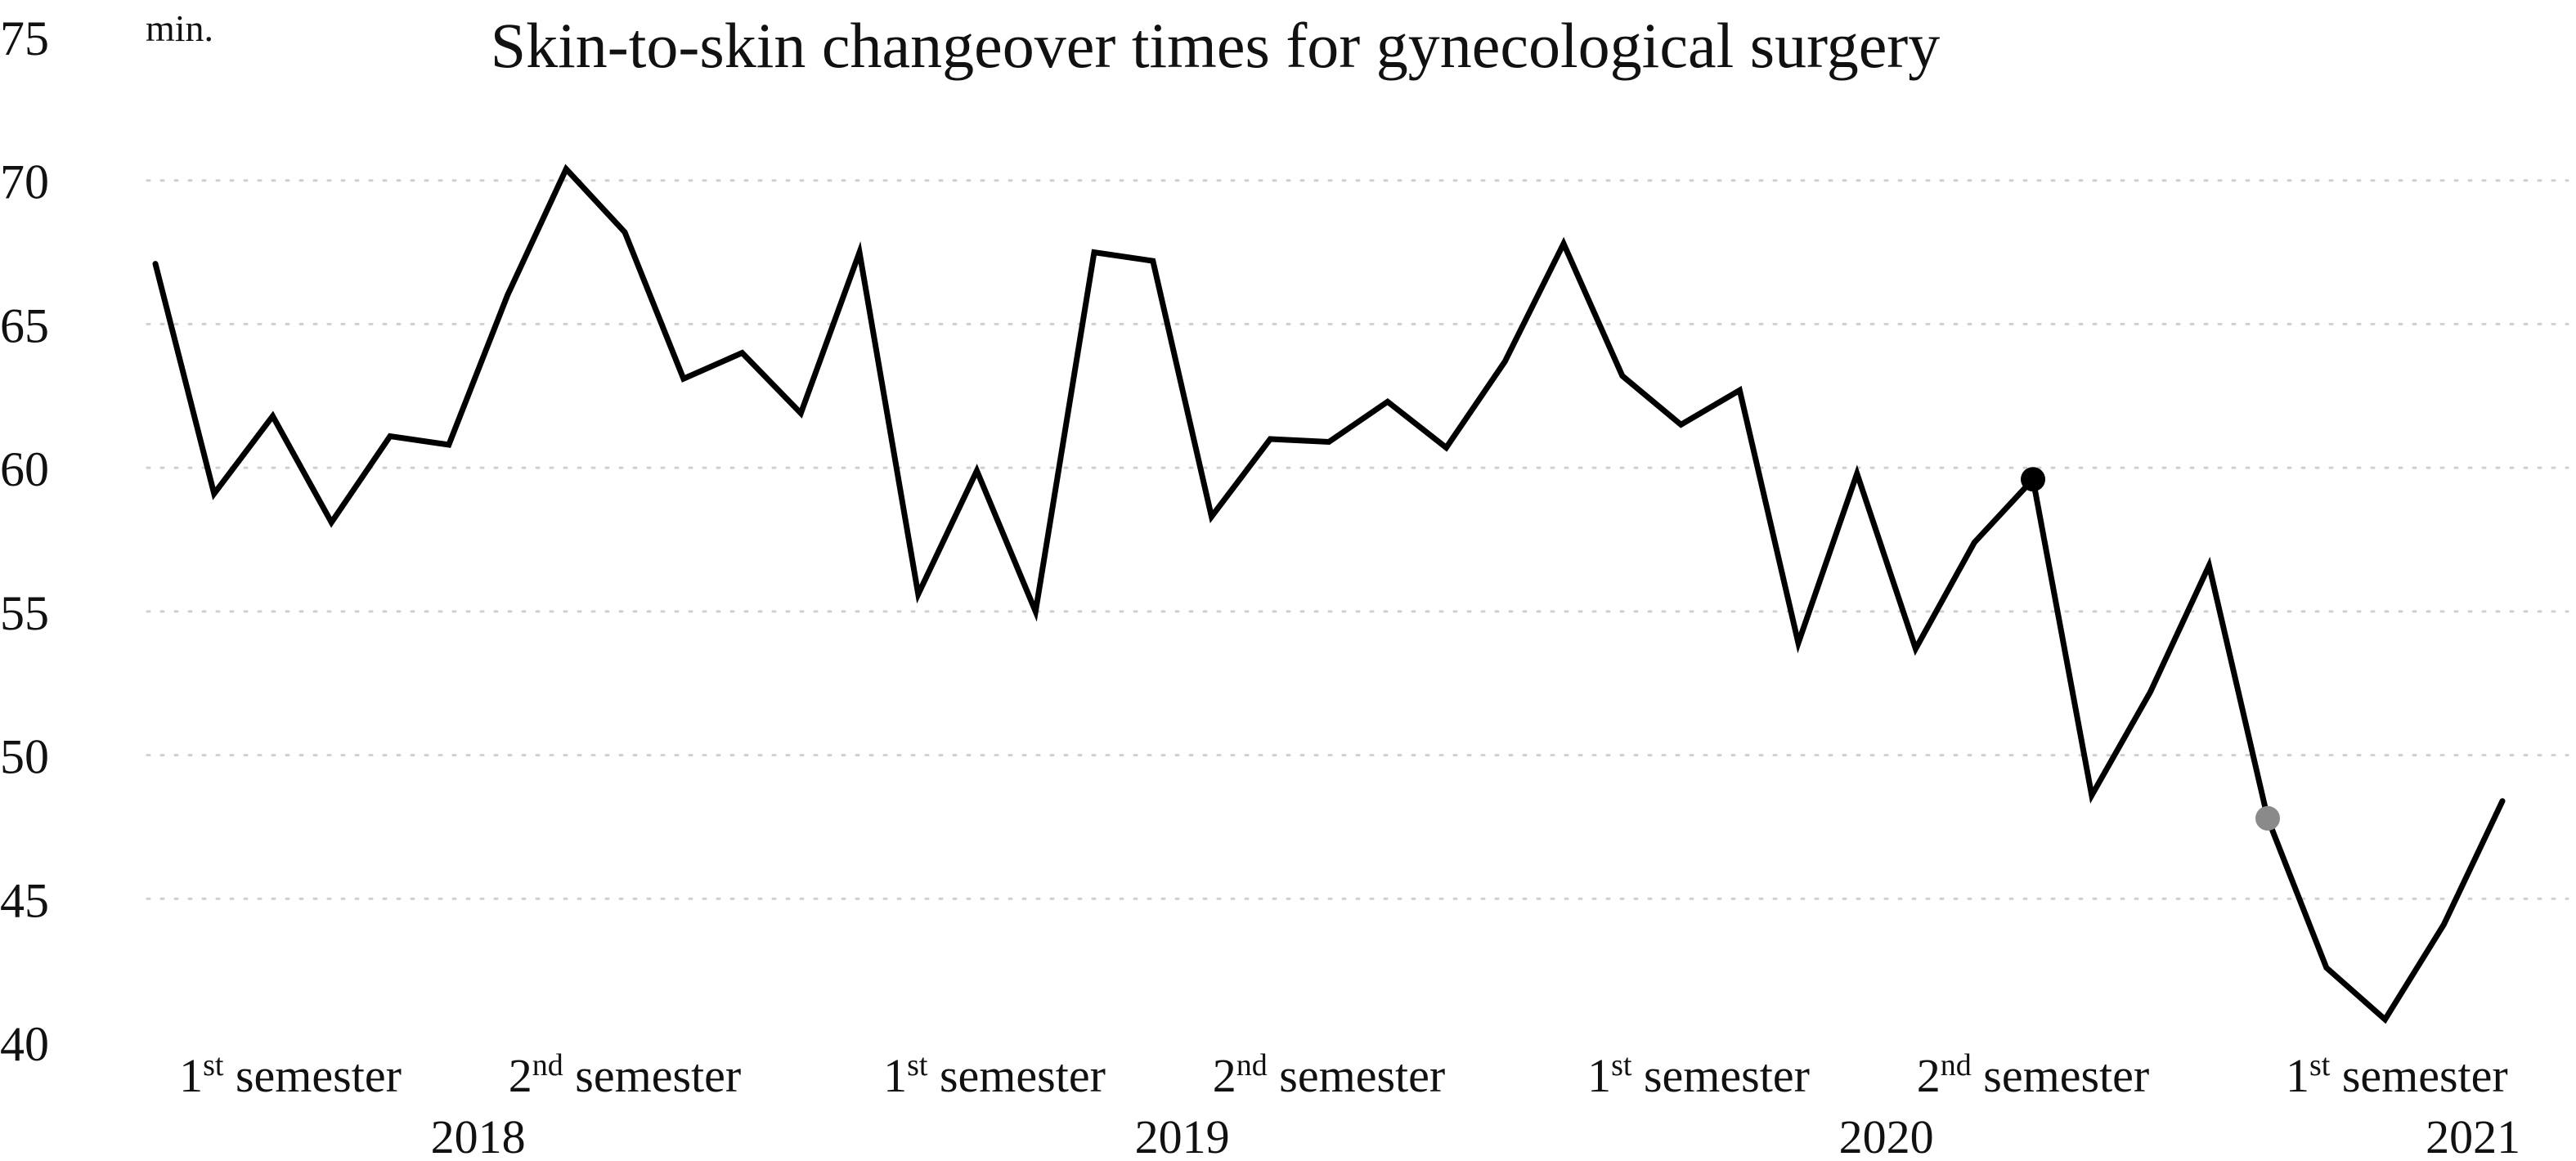  I want to click on y-tick-label: 60, so click(24, 469).